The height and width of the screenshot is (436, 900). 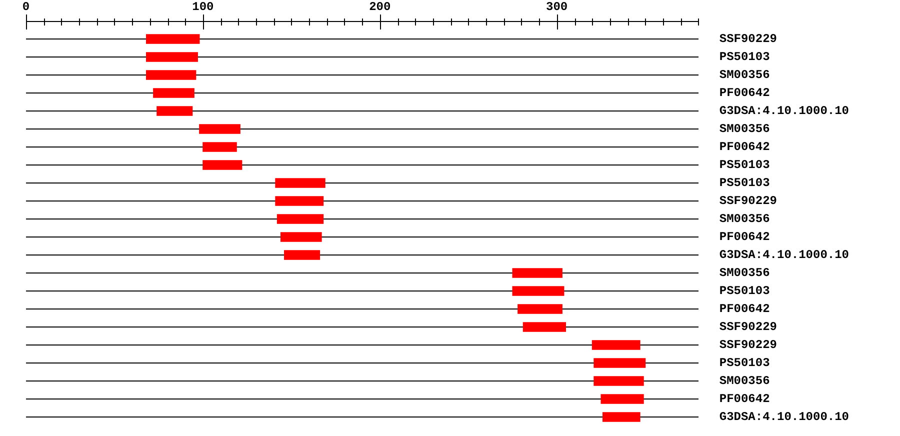 I want to click on x-tick-label: 100, so click(x=203, y=7).